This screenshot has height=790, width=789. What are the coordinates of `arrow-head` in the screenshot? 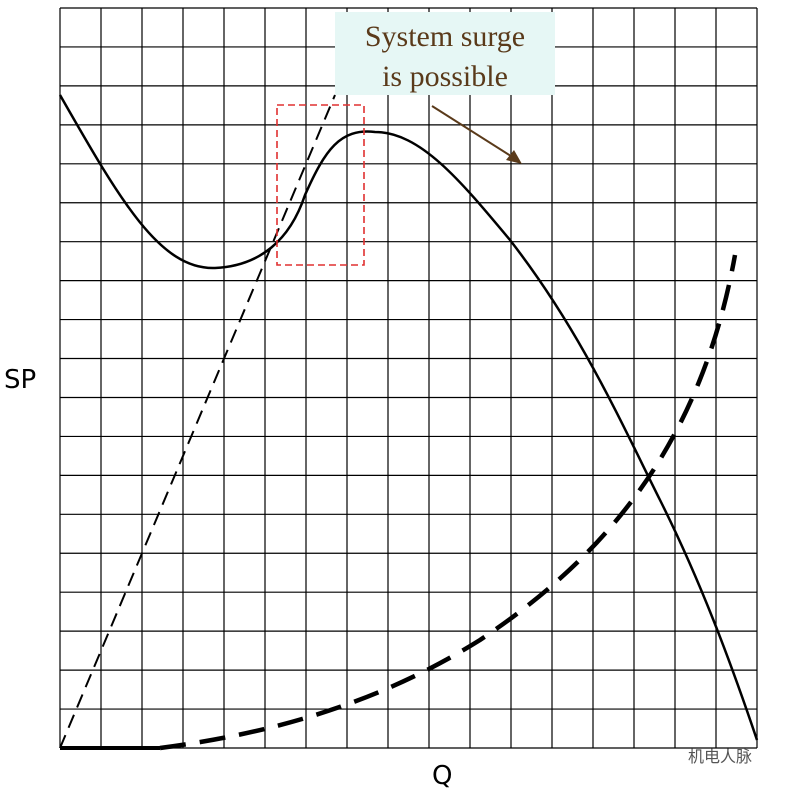 It's located at (514, 157).